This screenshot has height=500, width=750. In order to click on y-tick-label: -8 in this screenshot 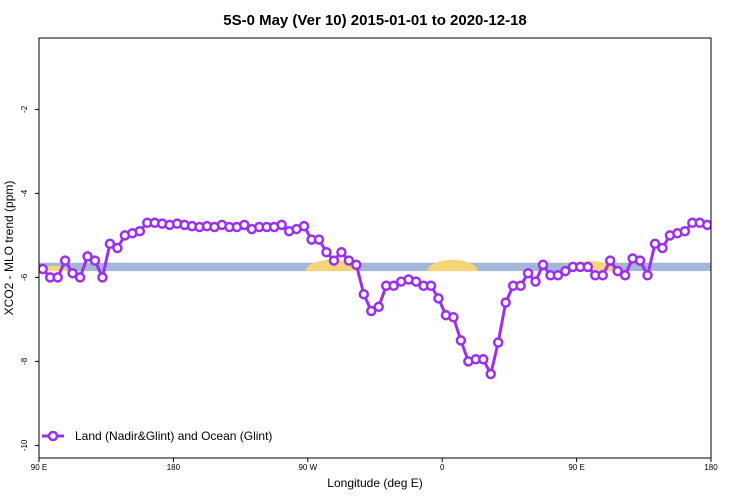, I will do `click(24, 361)`.